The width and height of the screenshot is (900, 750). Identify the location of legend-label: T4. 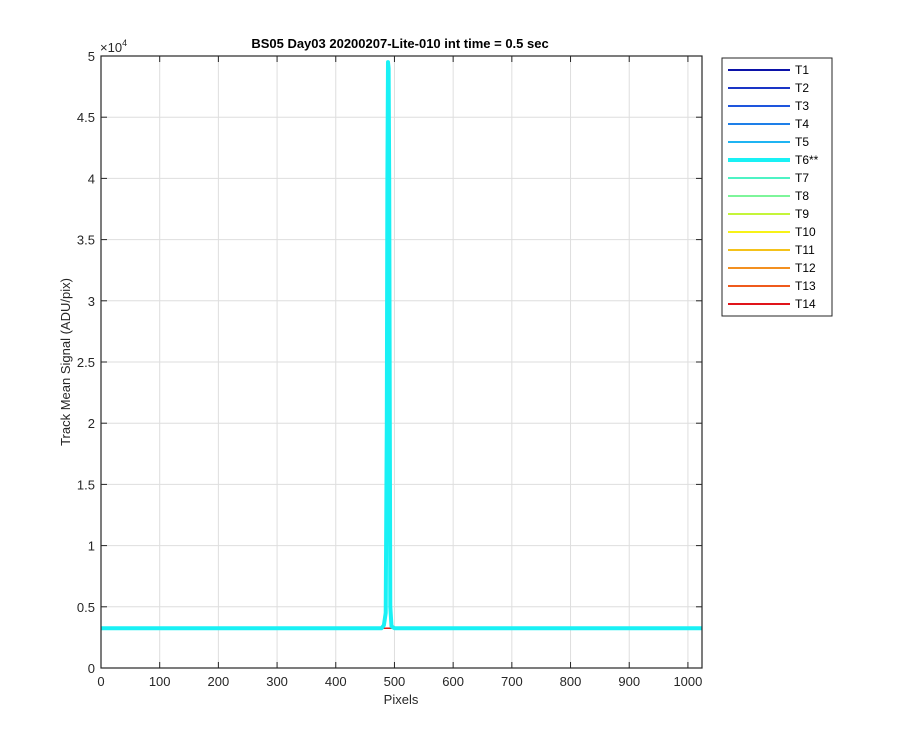
(802, 124).